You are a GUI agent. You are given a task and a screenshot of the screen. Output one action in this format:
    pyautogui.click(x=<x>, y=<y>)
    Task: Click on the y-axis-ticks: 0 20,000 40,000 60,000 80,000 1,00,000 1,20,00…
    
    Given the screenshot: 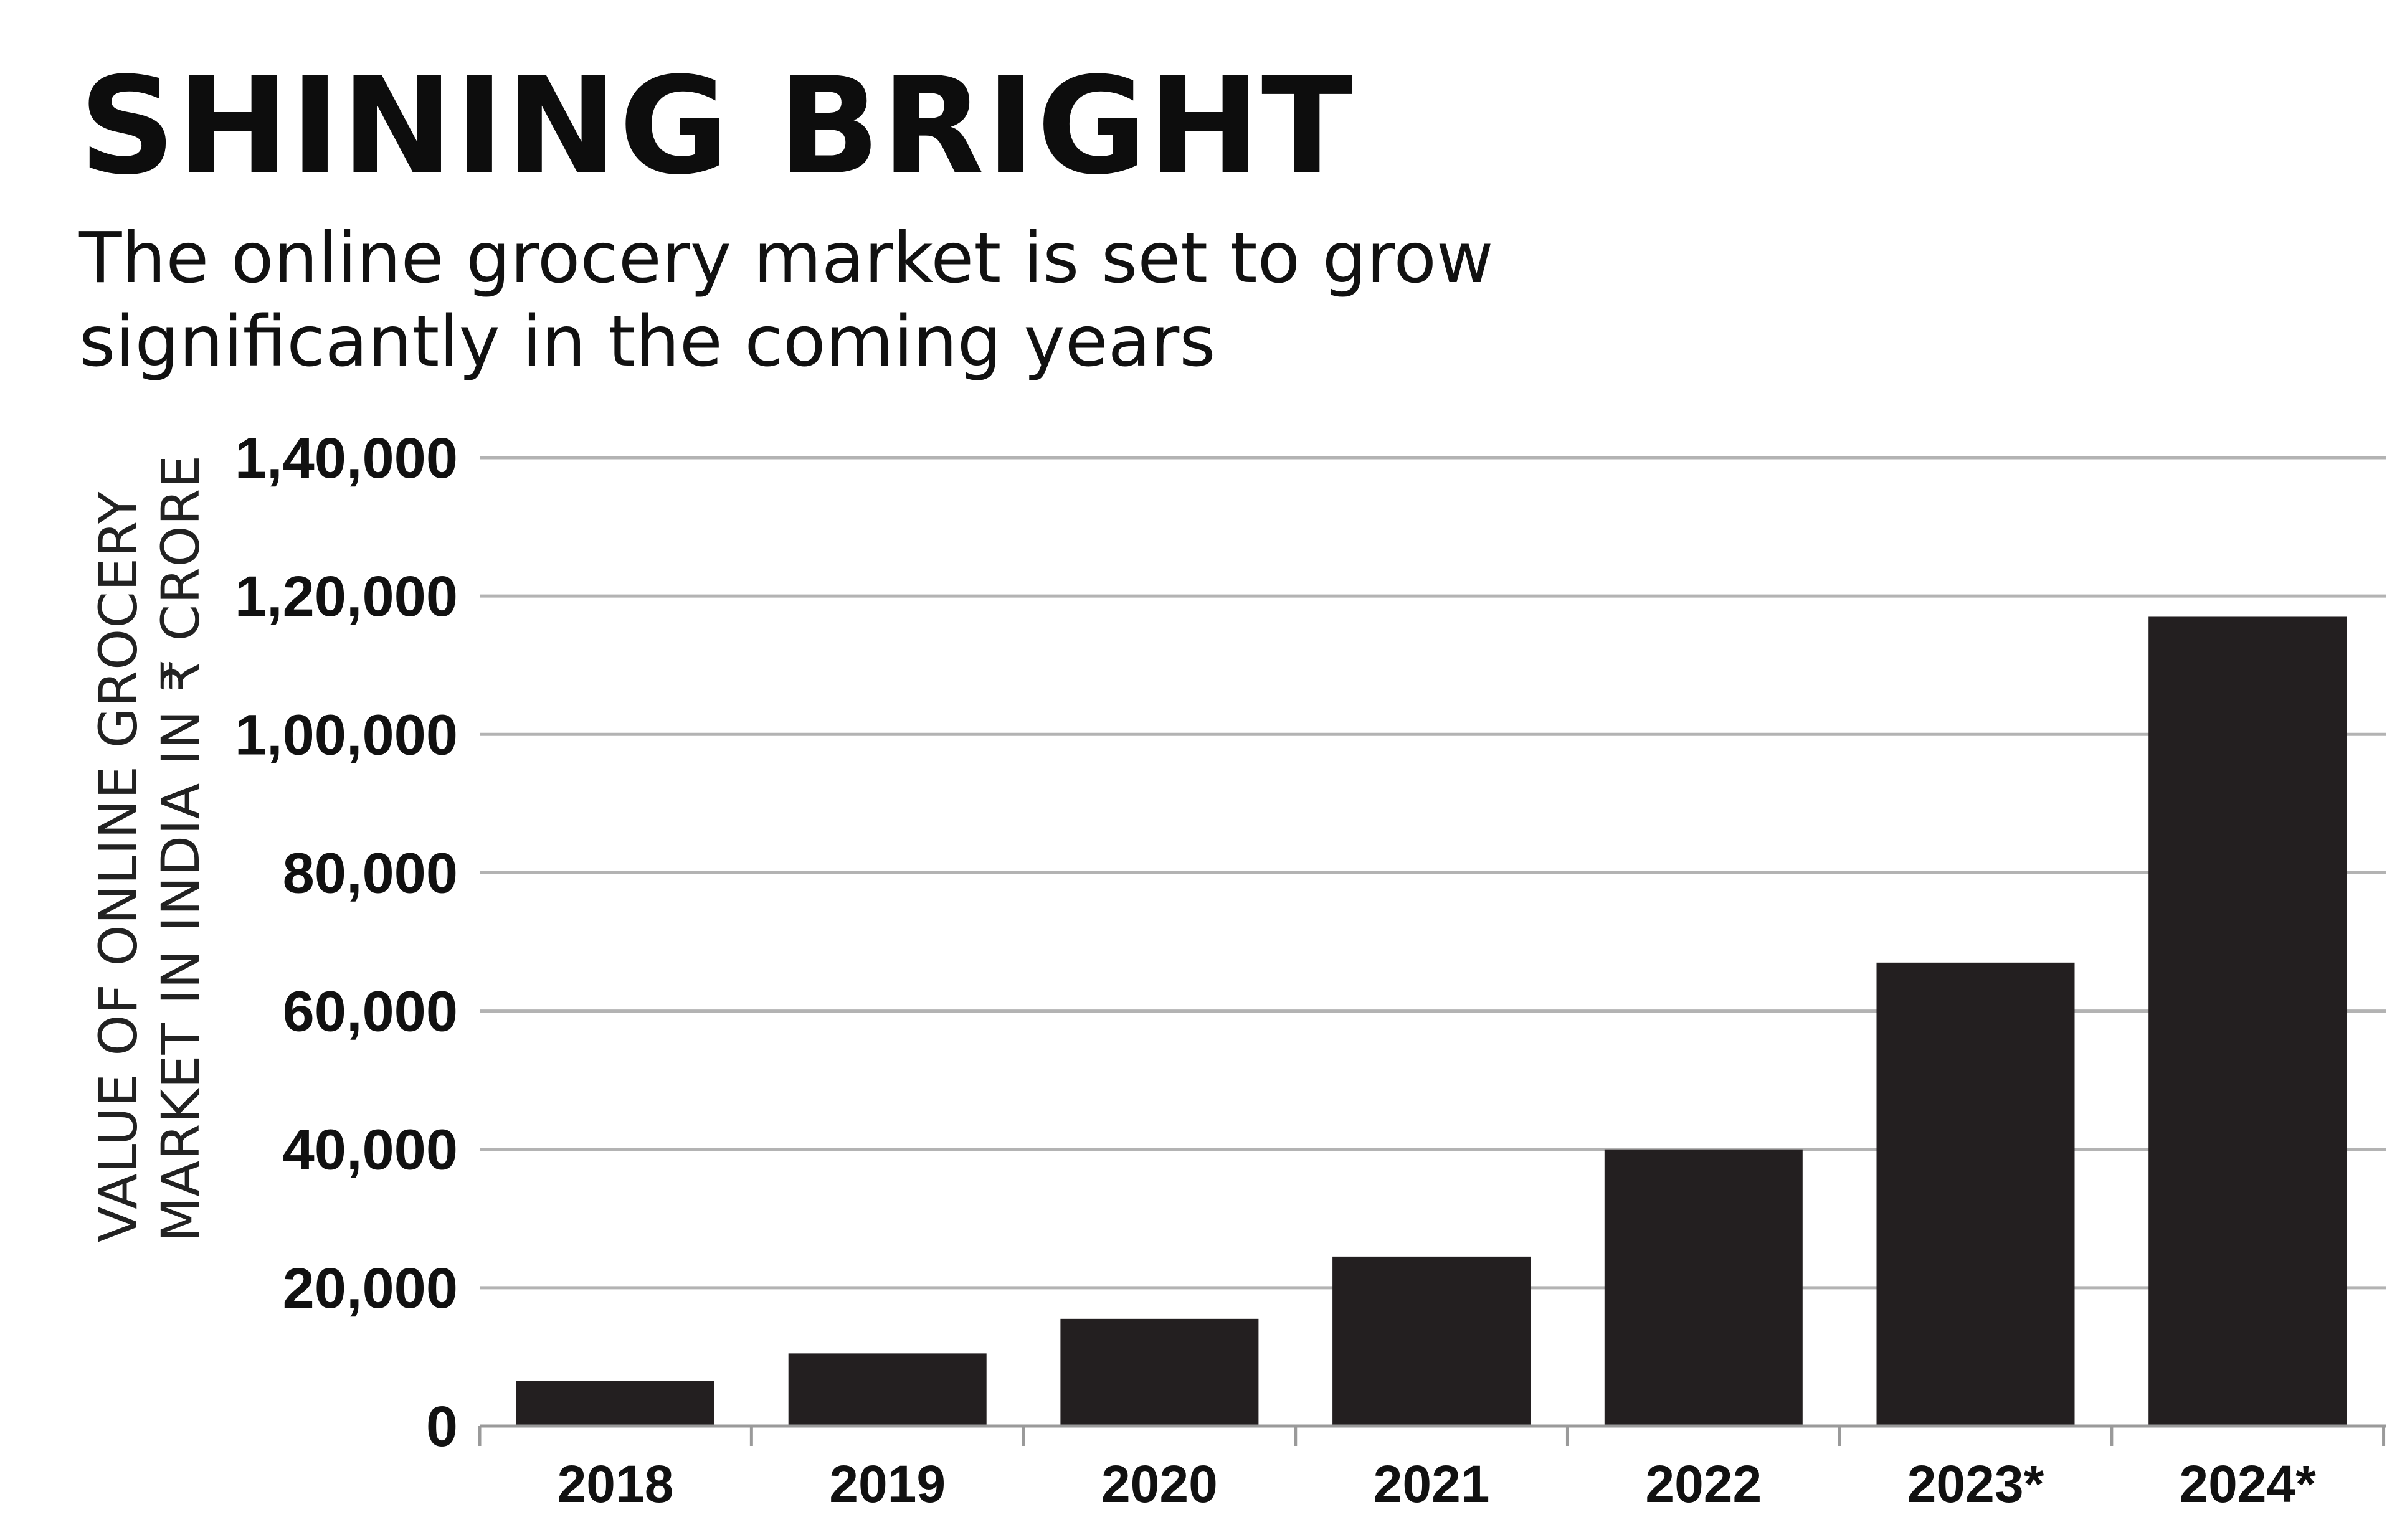 What is the action you would take?
    pyautogui.click(x=346, y=942)
    